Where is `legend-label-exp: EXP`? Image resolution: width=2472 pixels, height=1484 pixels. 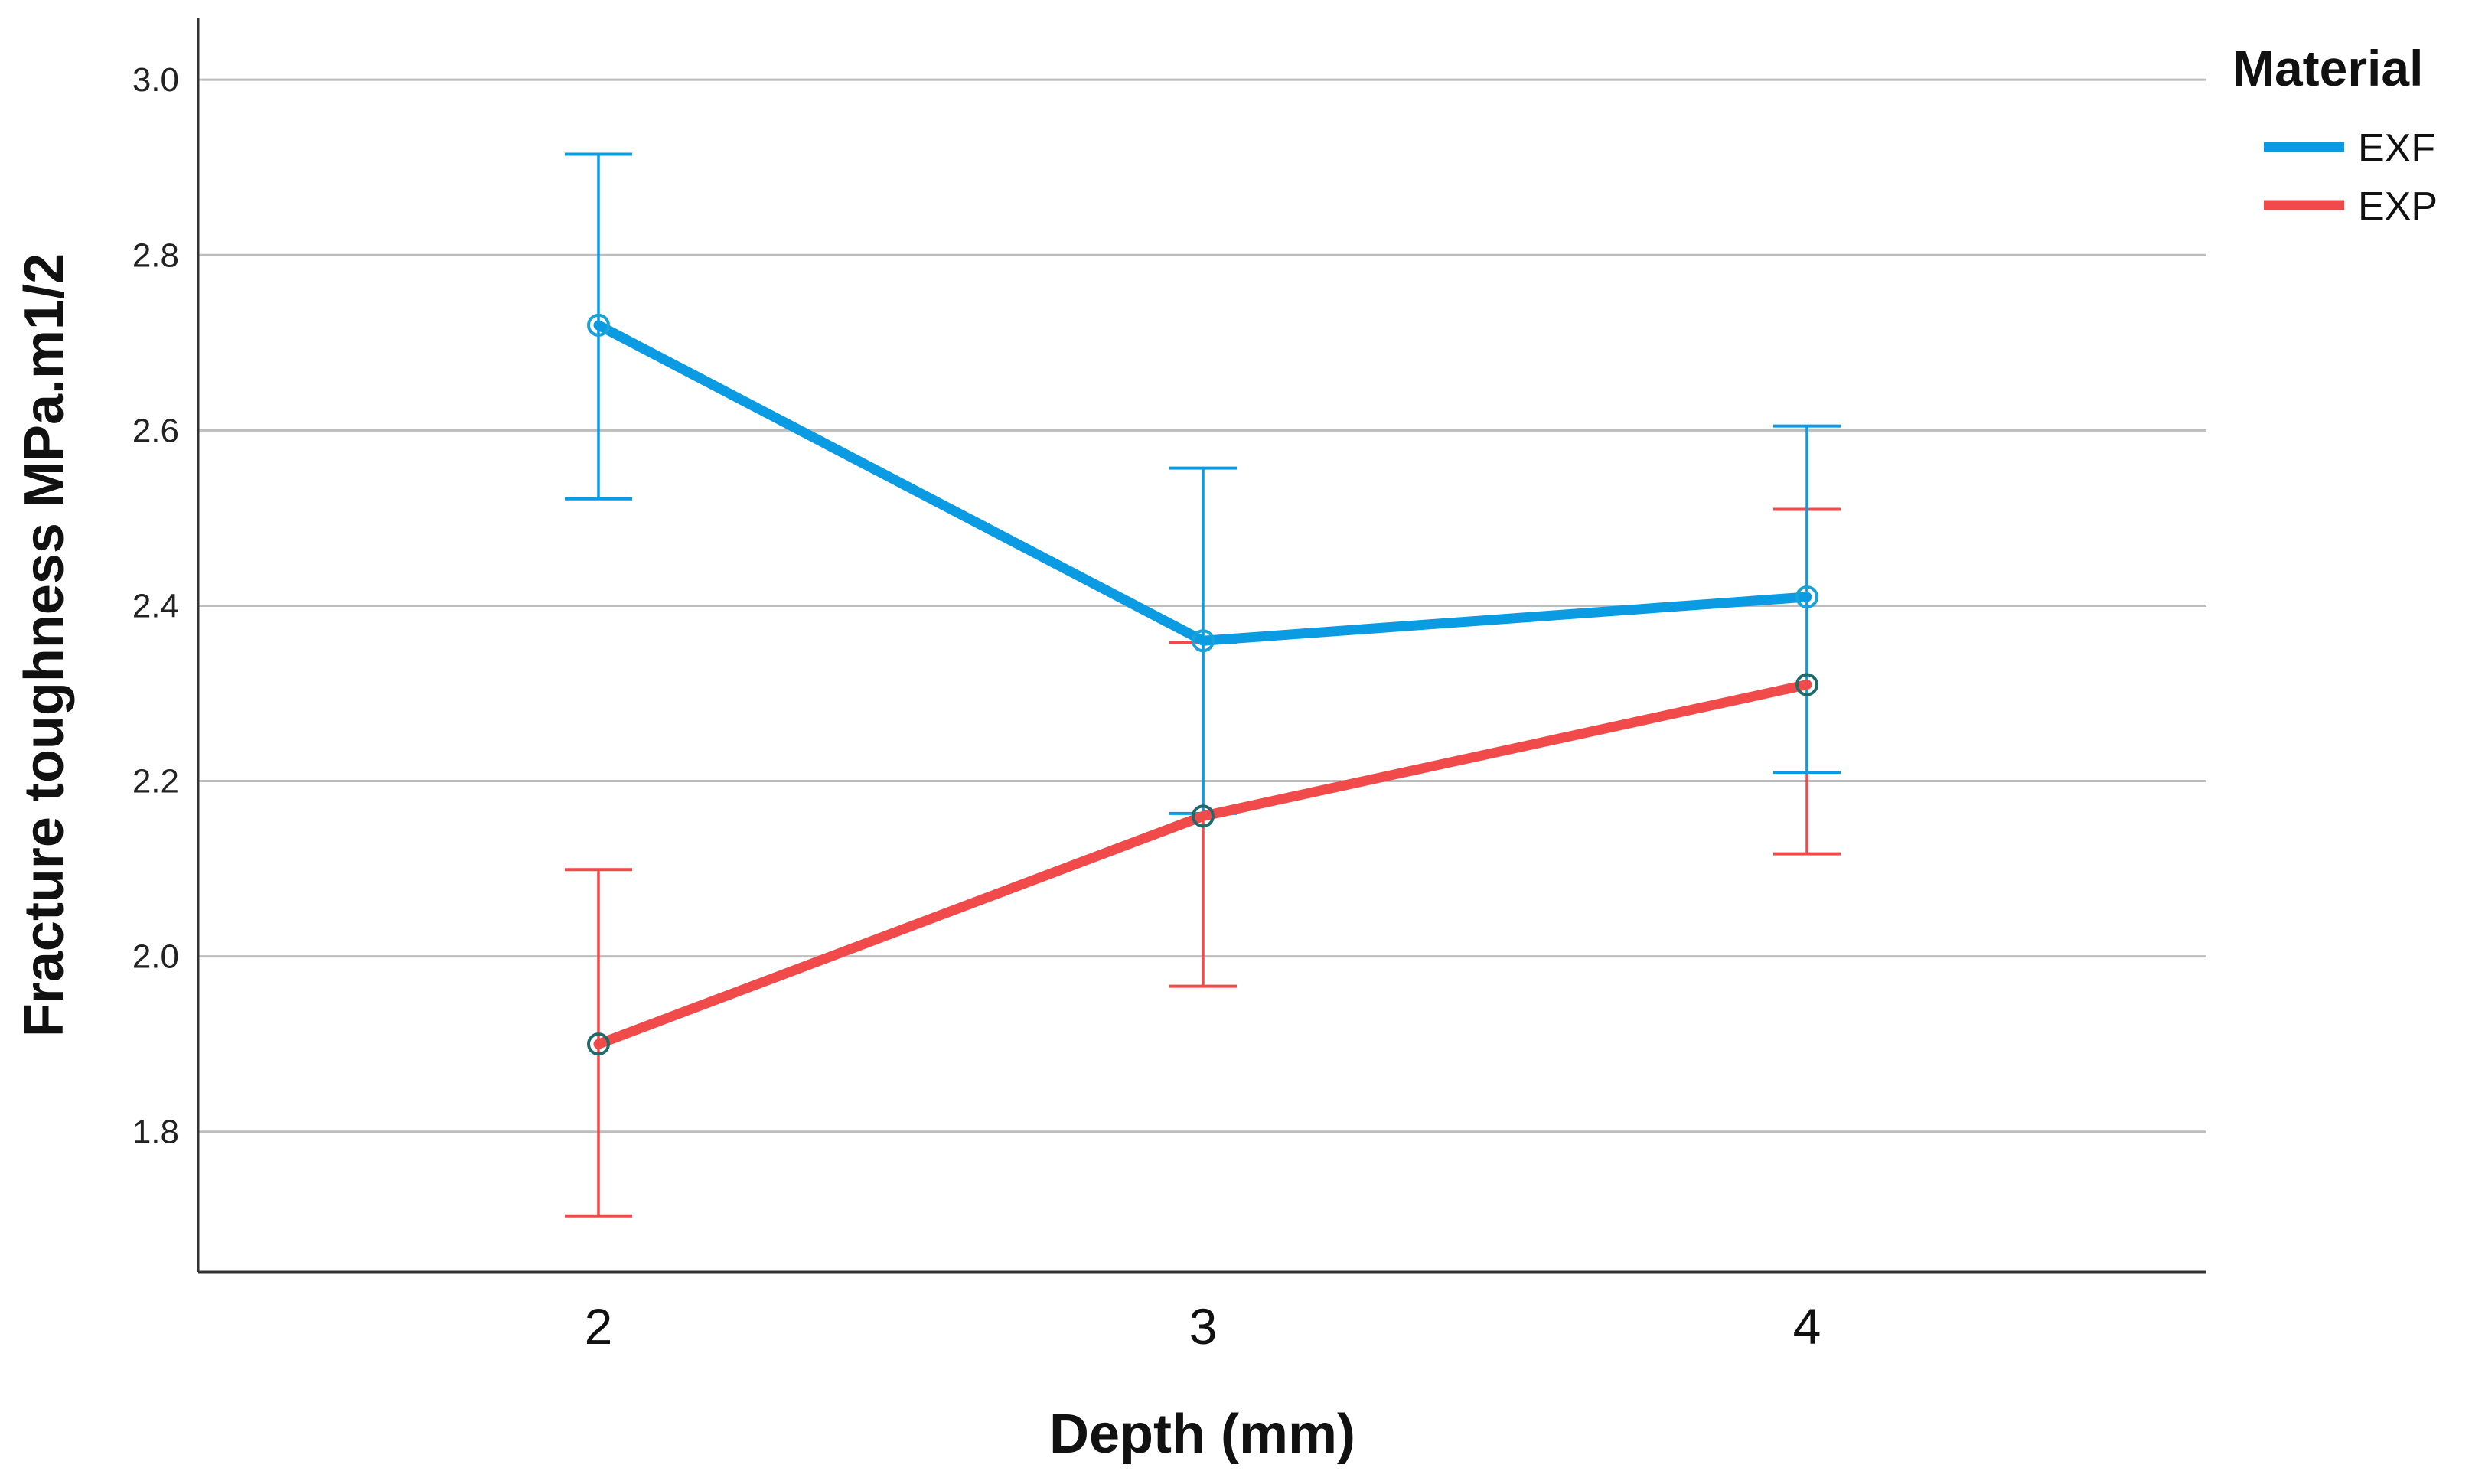 legend-label-exp: EXP is located at coordinates (2398, 206).